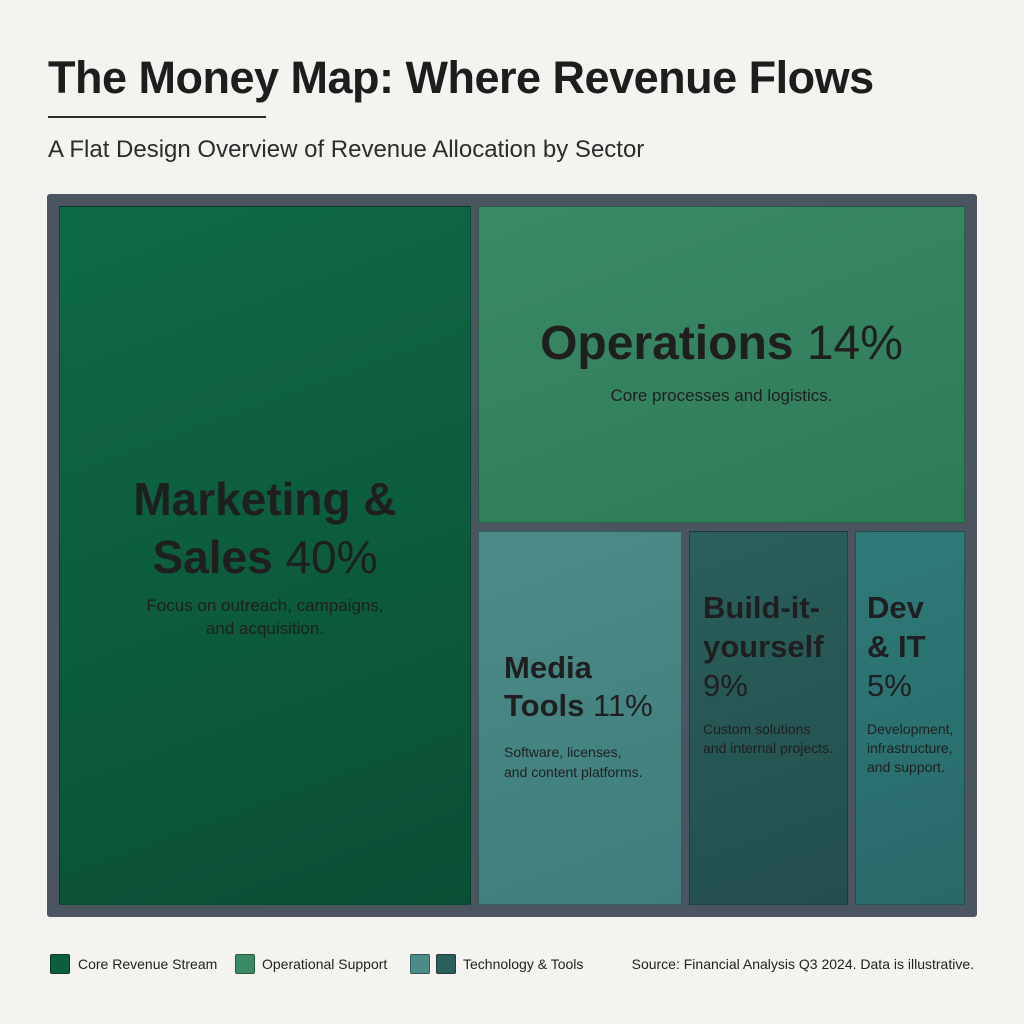  Describe the element at coordinates (889, 685) in the screenshot. I see `tile-percent: 5%` at that location.